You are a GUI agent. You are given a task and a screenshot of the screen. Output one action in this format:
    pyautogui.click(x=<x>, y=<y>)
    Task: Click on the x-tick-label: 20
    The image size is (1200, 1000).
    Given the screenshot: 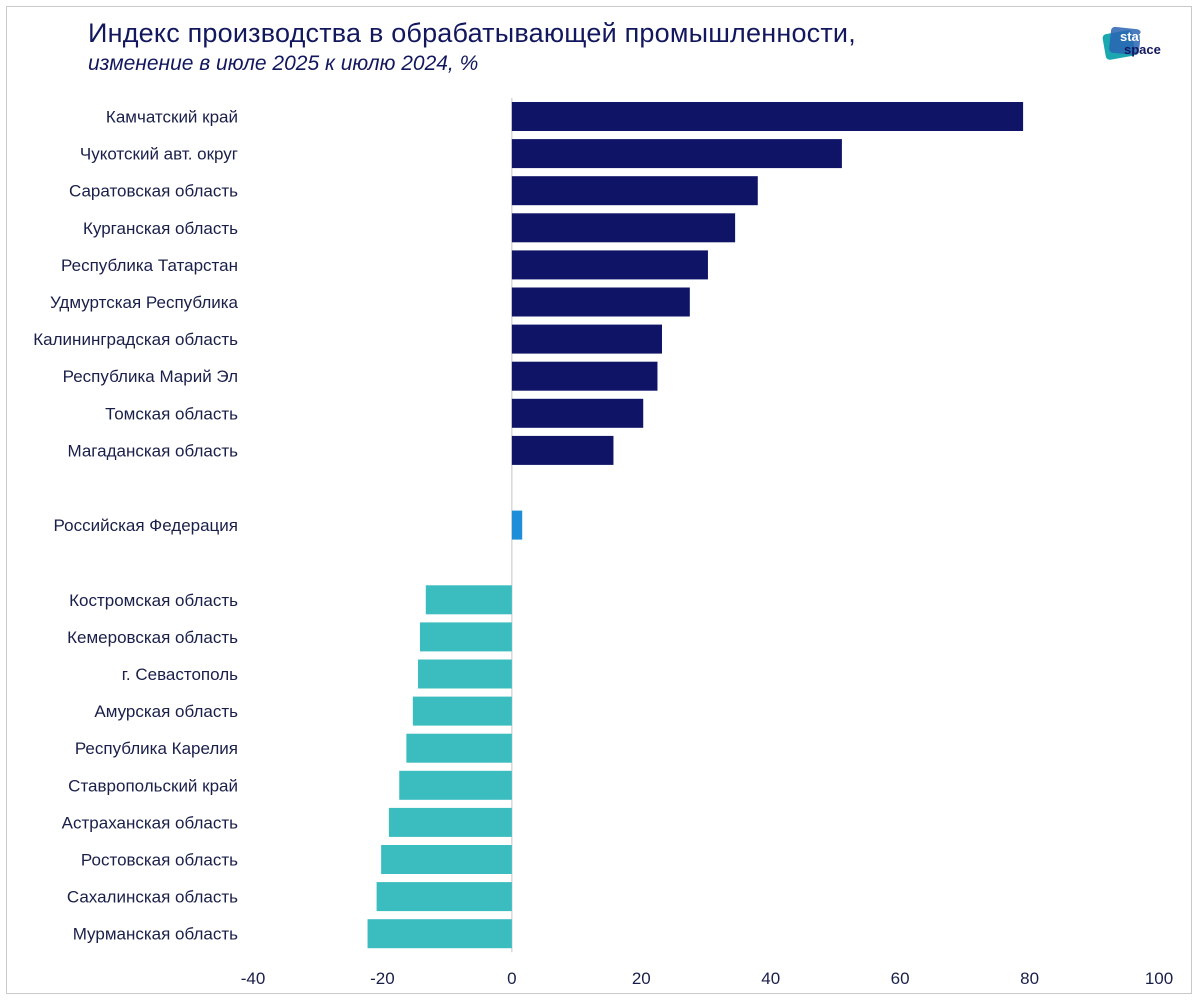 What is the action you would take?
    pyautogui.click(x=641, y=978)
    